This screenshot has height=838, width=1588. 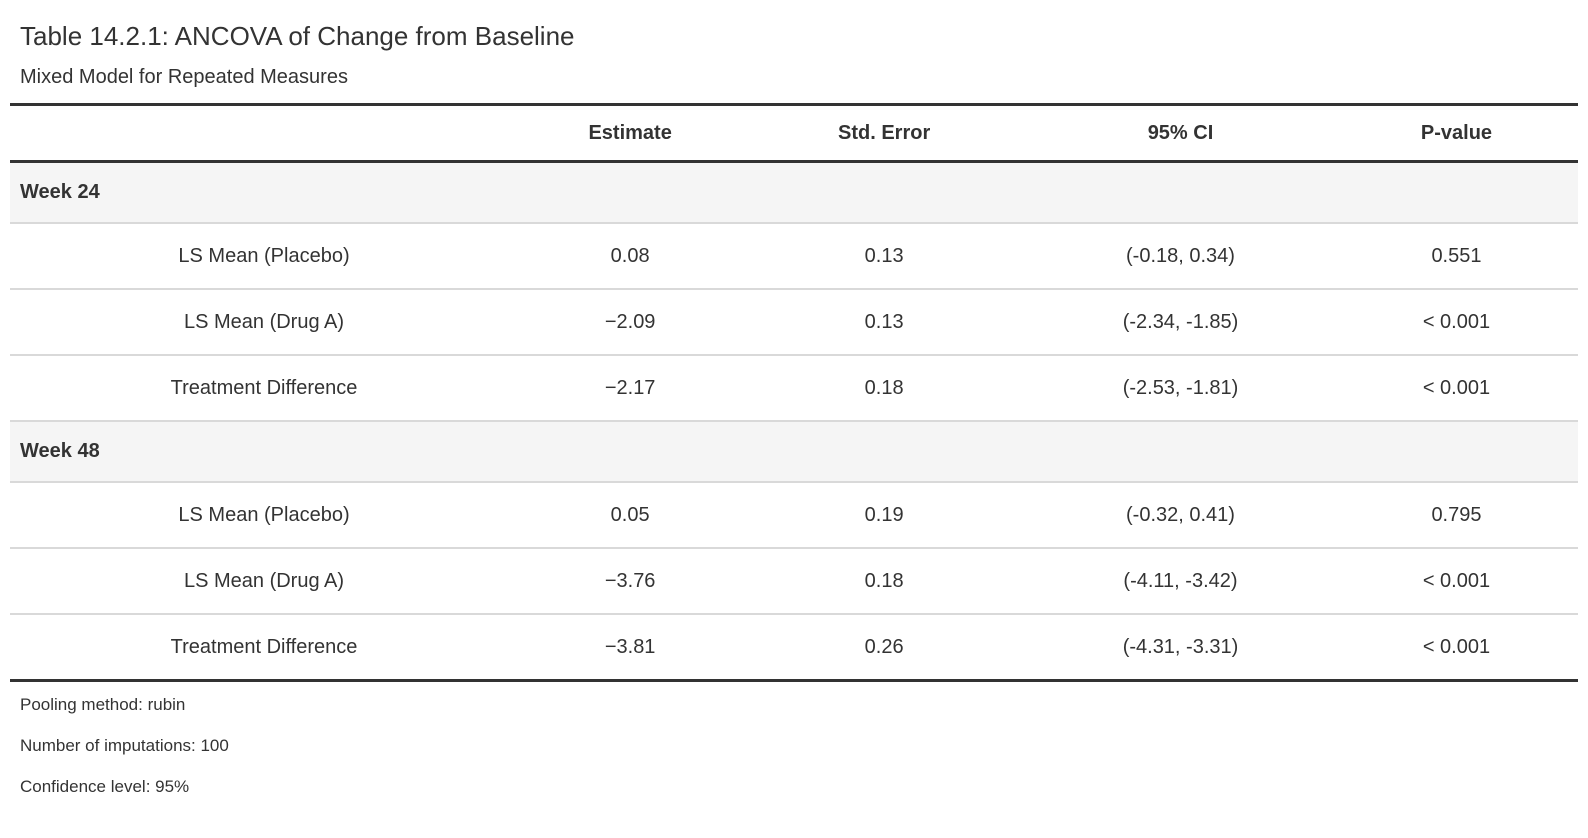 I want to click on group-row: Week 48, so click(x=794, y=451).